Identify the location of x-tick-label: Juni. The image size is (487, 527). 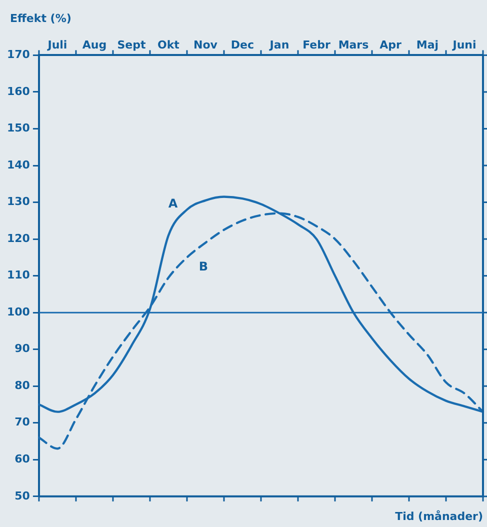
(464, 45).